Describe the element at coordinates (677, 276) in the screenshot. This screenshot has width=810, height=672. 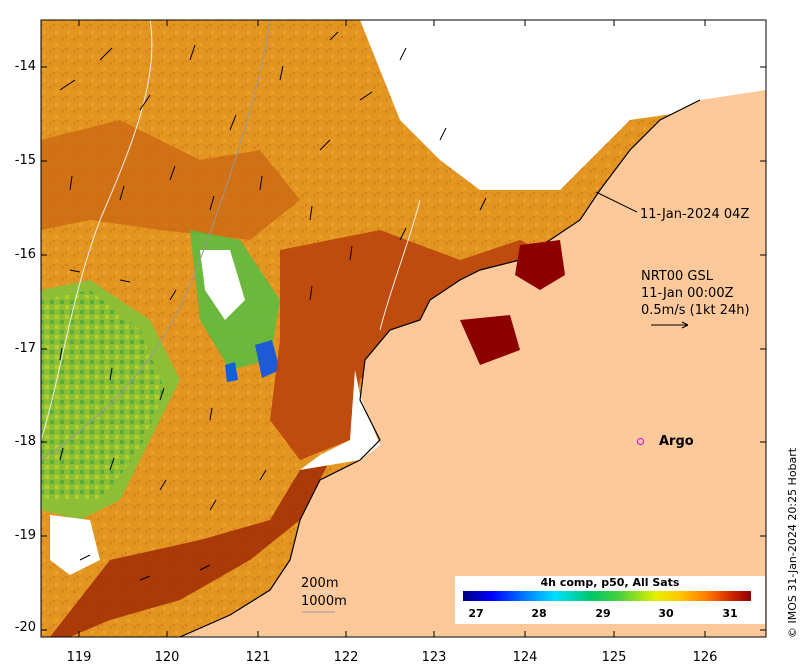
I see `current-source-label: NRT00 GSL` at that location.